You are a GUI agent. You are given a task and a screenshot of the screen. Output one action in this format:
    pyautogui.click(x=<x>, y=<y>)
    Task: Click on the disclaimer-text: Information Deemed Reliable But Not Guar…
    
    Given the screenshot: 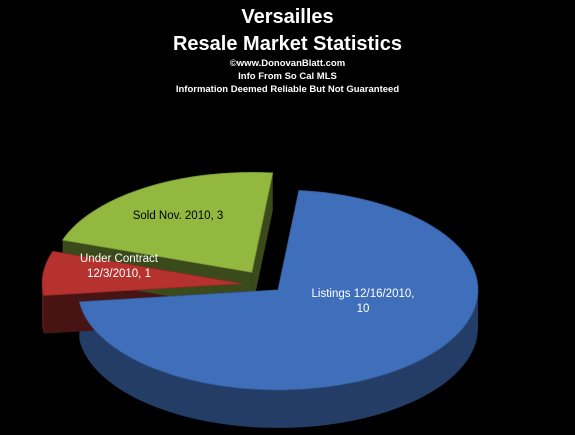 What is the action you would take?
    pyautogui.click(x=287, y=89)
    